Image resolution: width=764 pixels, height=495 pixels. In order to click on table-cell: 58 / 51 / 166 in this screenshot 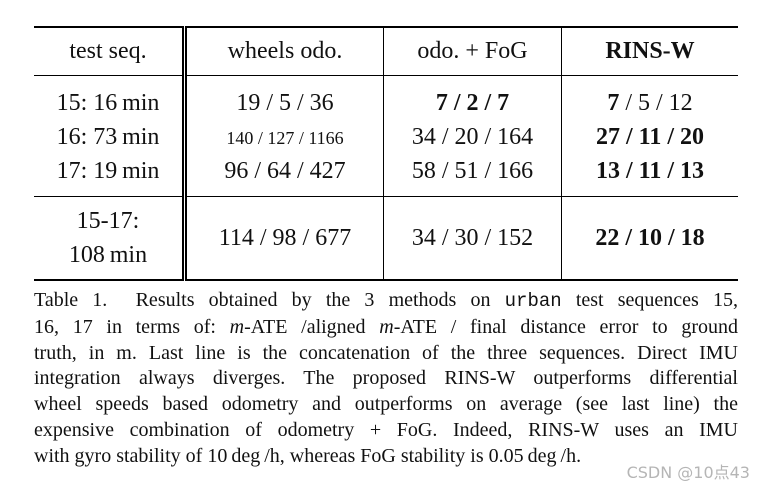, I will do `click(472, 175)`.